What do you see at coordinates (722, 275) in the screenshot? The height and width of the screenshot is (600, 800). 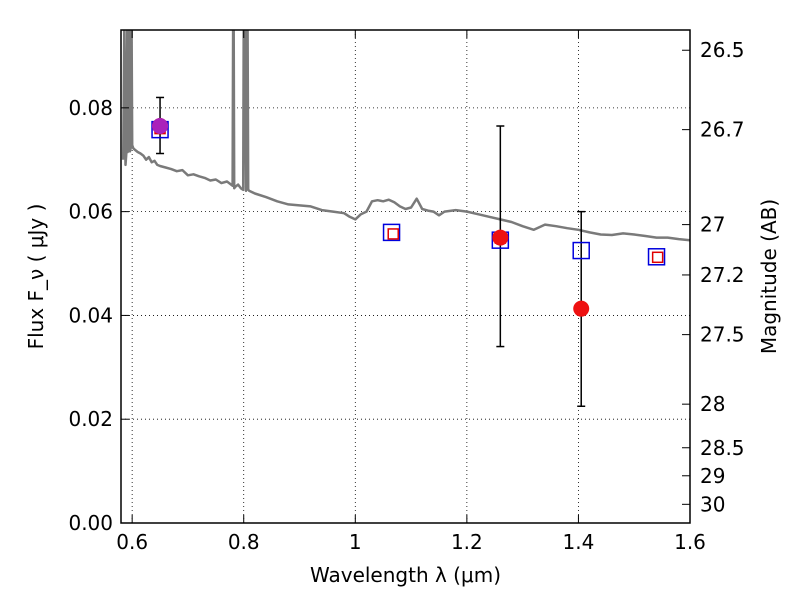 I see `y2-tick-label: 27.2` at bounding box center [722, 275].